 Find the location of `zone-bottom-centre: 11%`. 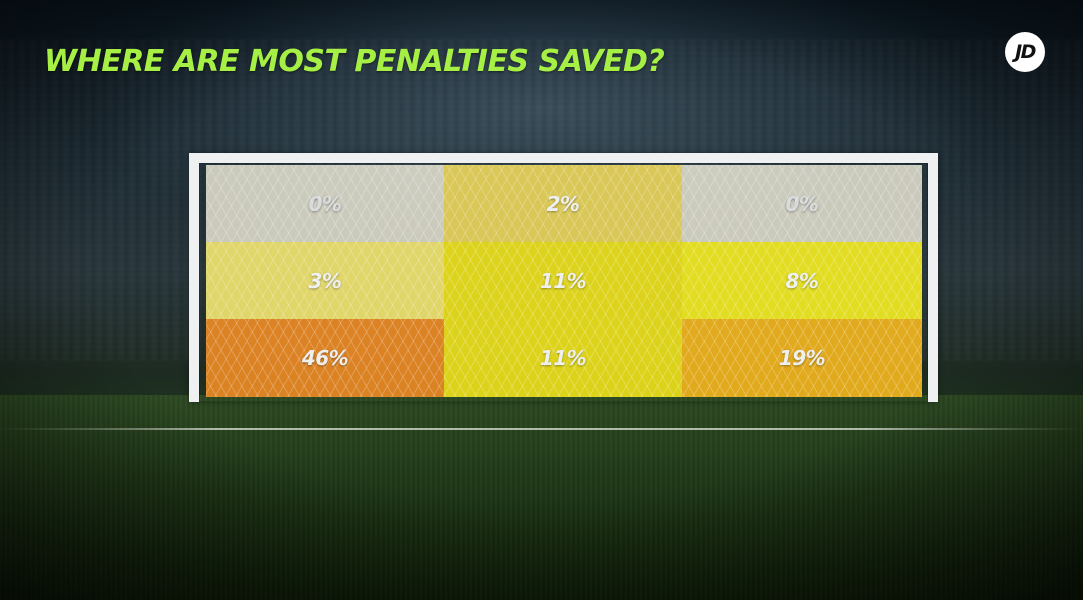

zone-bottom-centre: 11% is located at coordinates (563, 358).